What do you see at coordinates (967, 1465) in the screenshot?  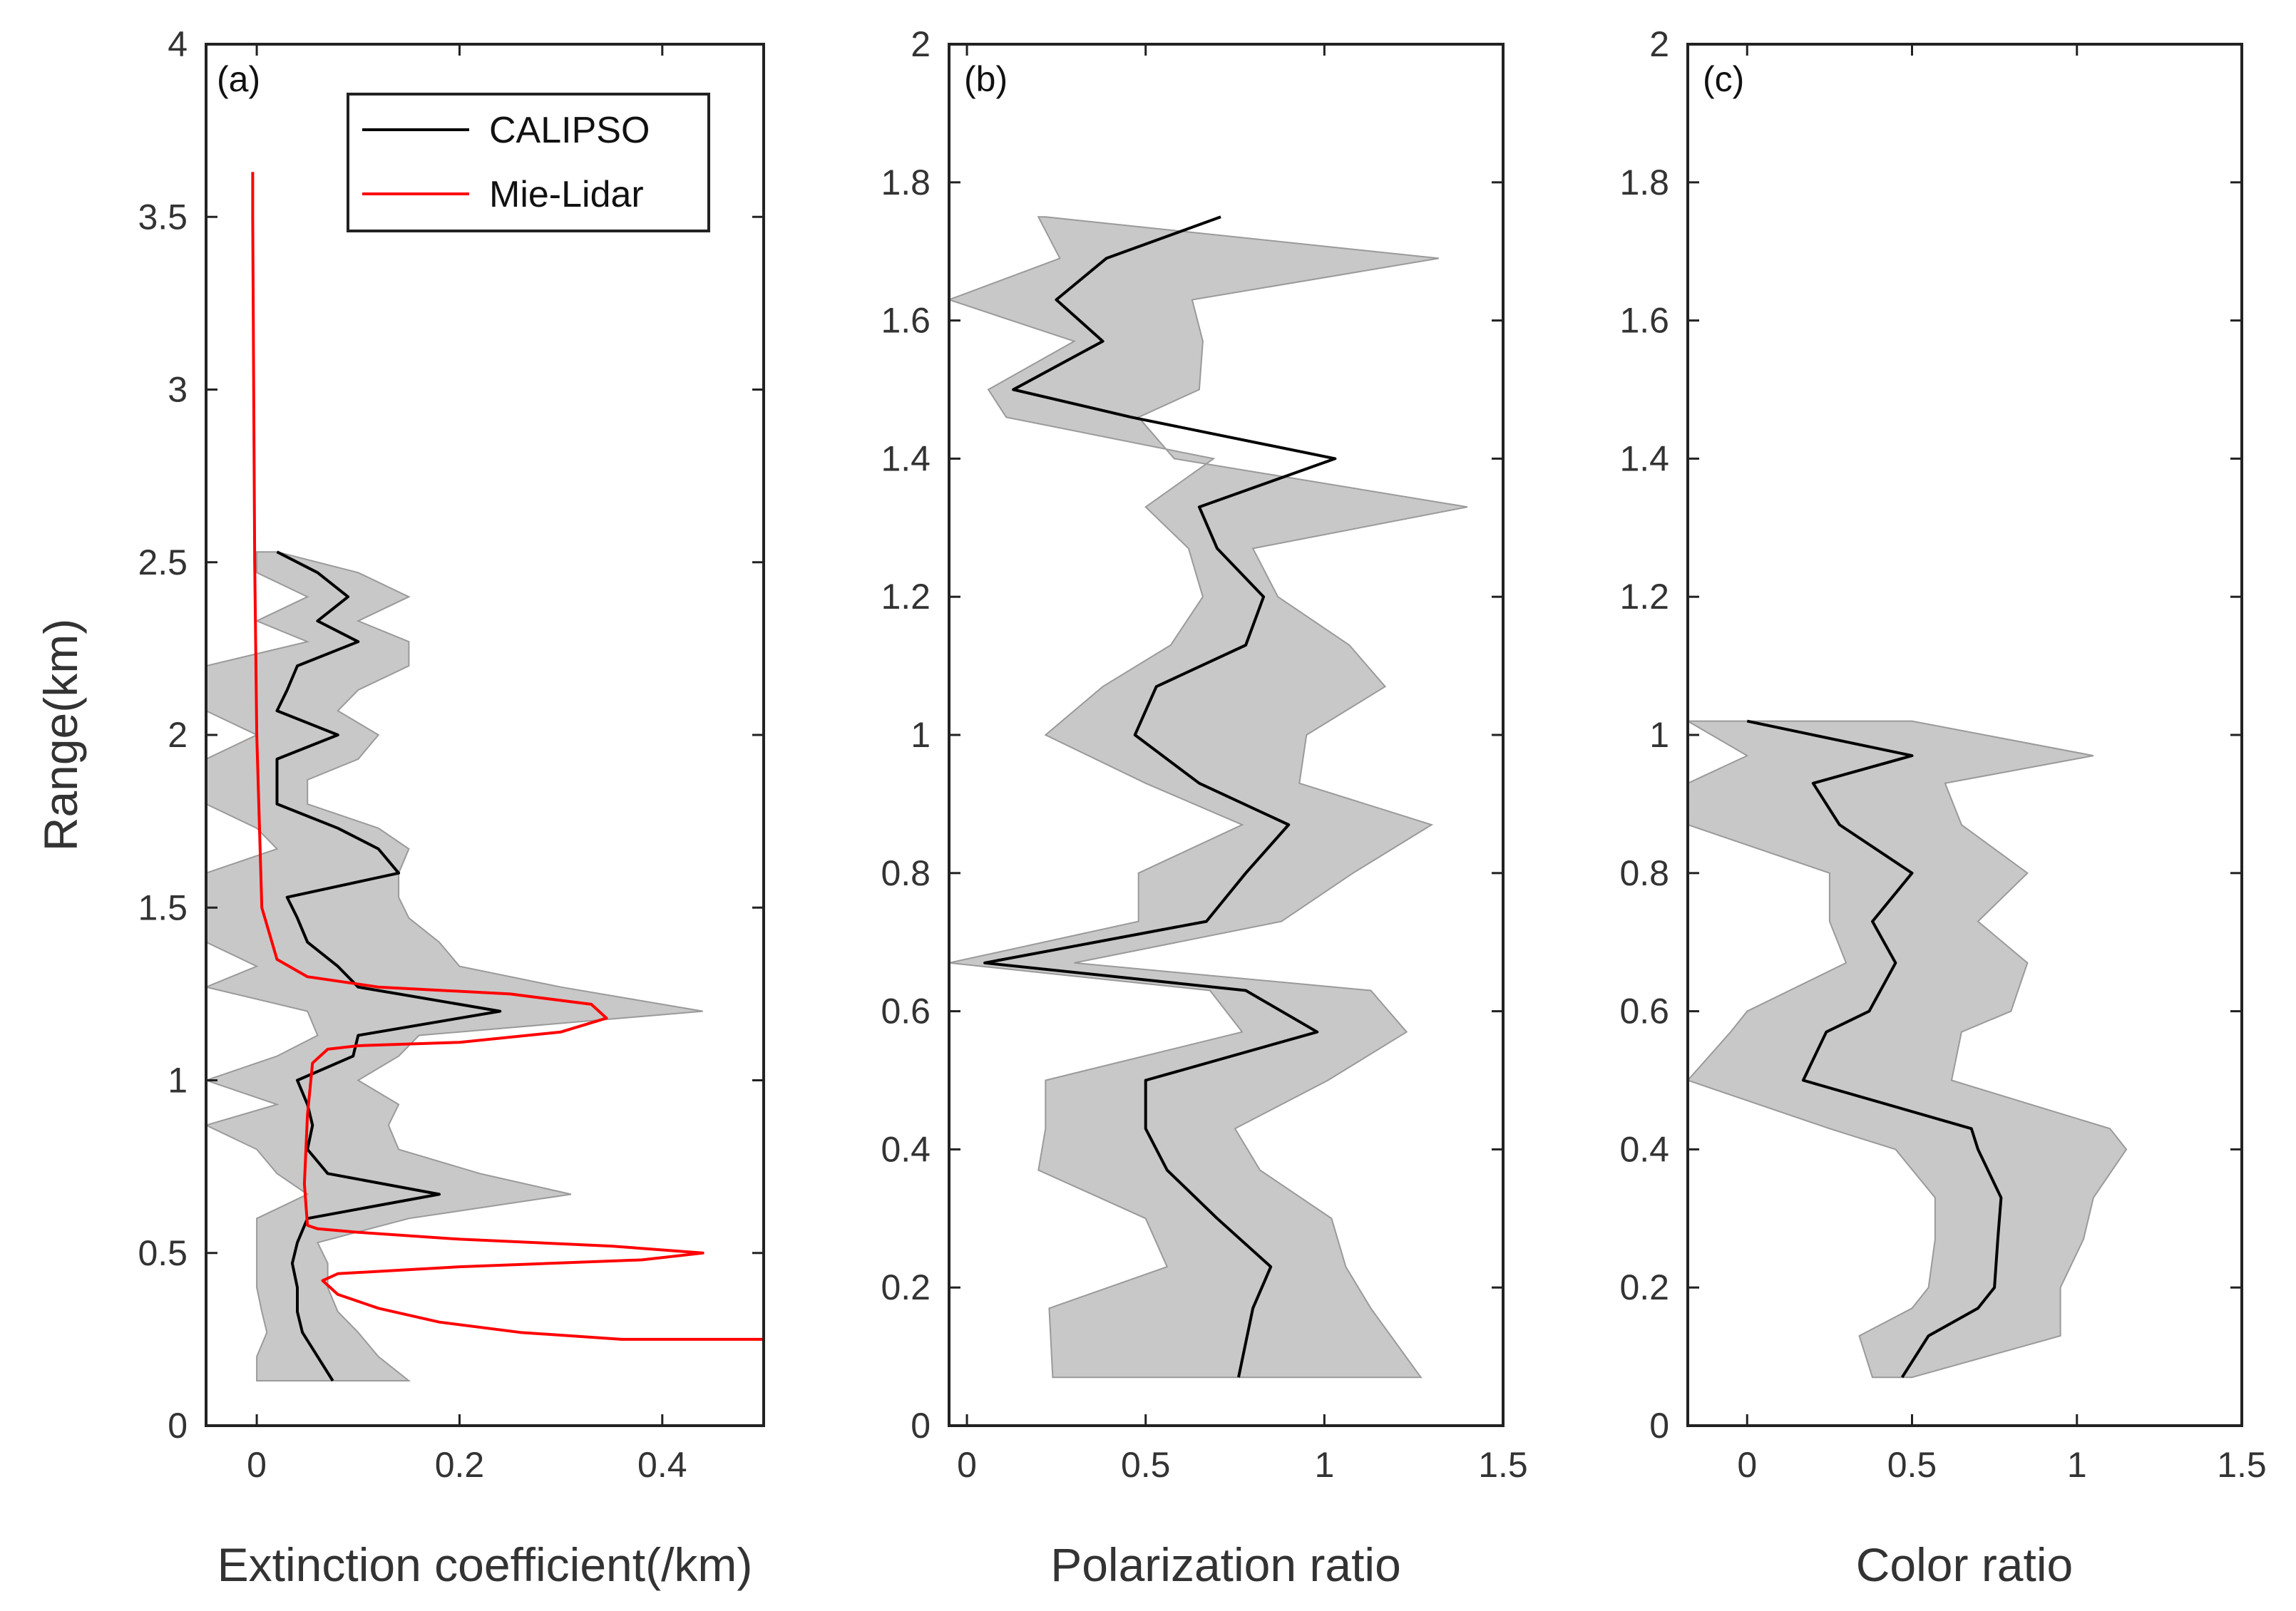 I see `panel-b-xtick-label: 0` at bounding box center [967, 1465].